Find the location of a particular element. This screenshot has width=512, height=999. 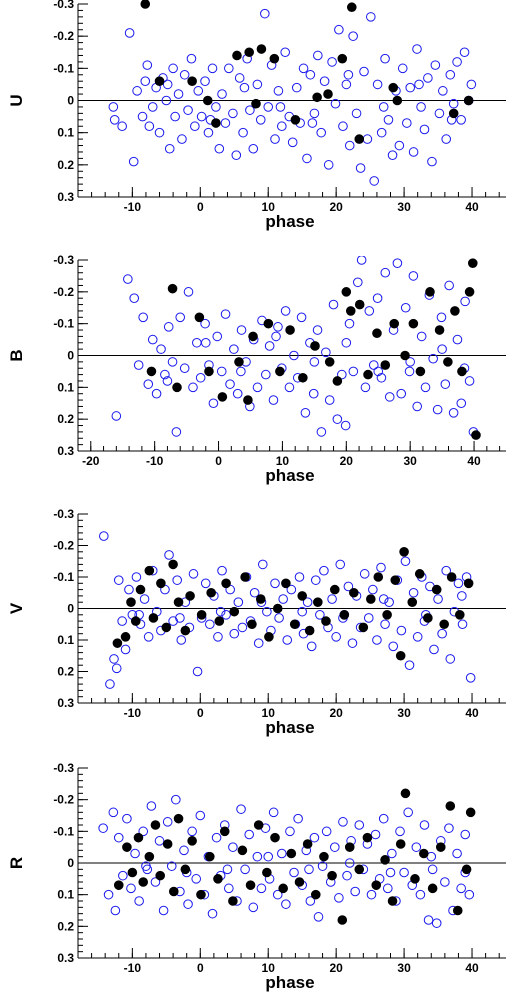

y-tick-label: 0.3 is located at coordinates (65, 958).